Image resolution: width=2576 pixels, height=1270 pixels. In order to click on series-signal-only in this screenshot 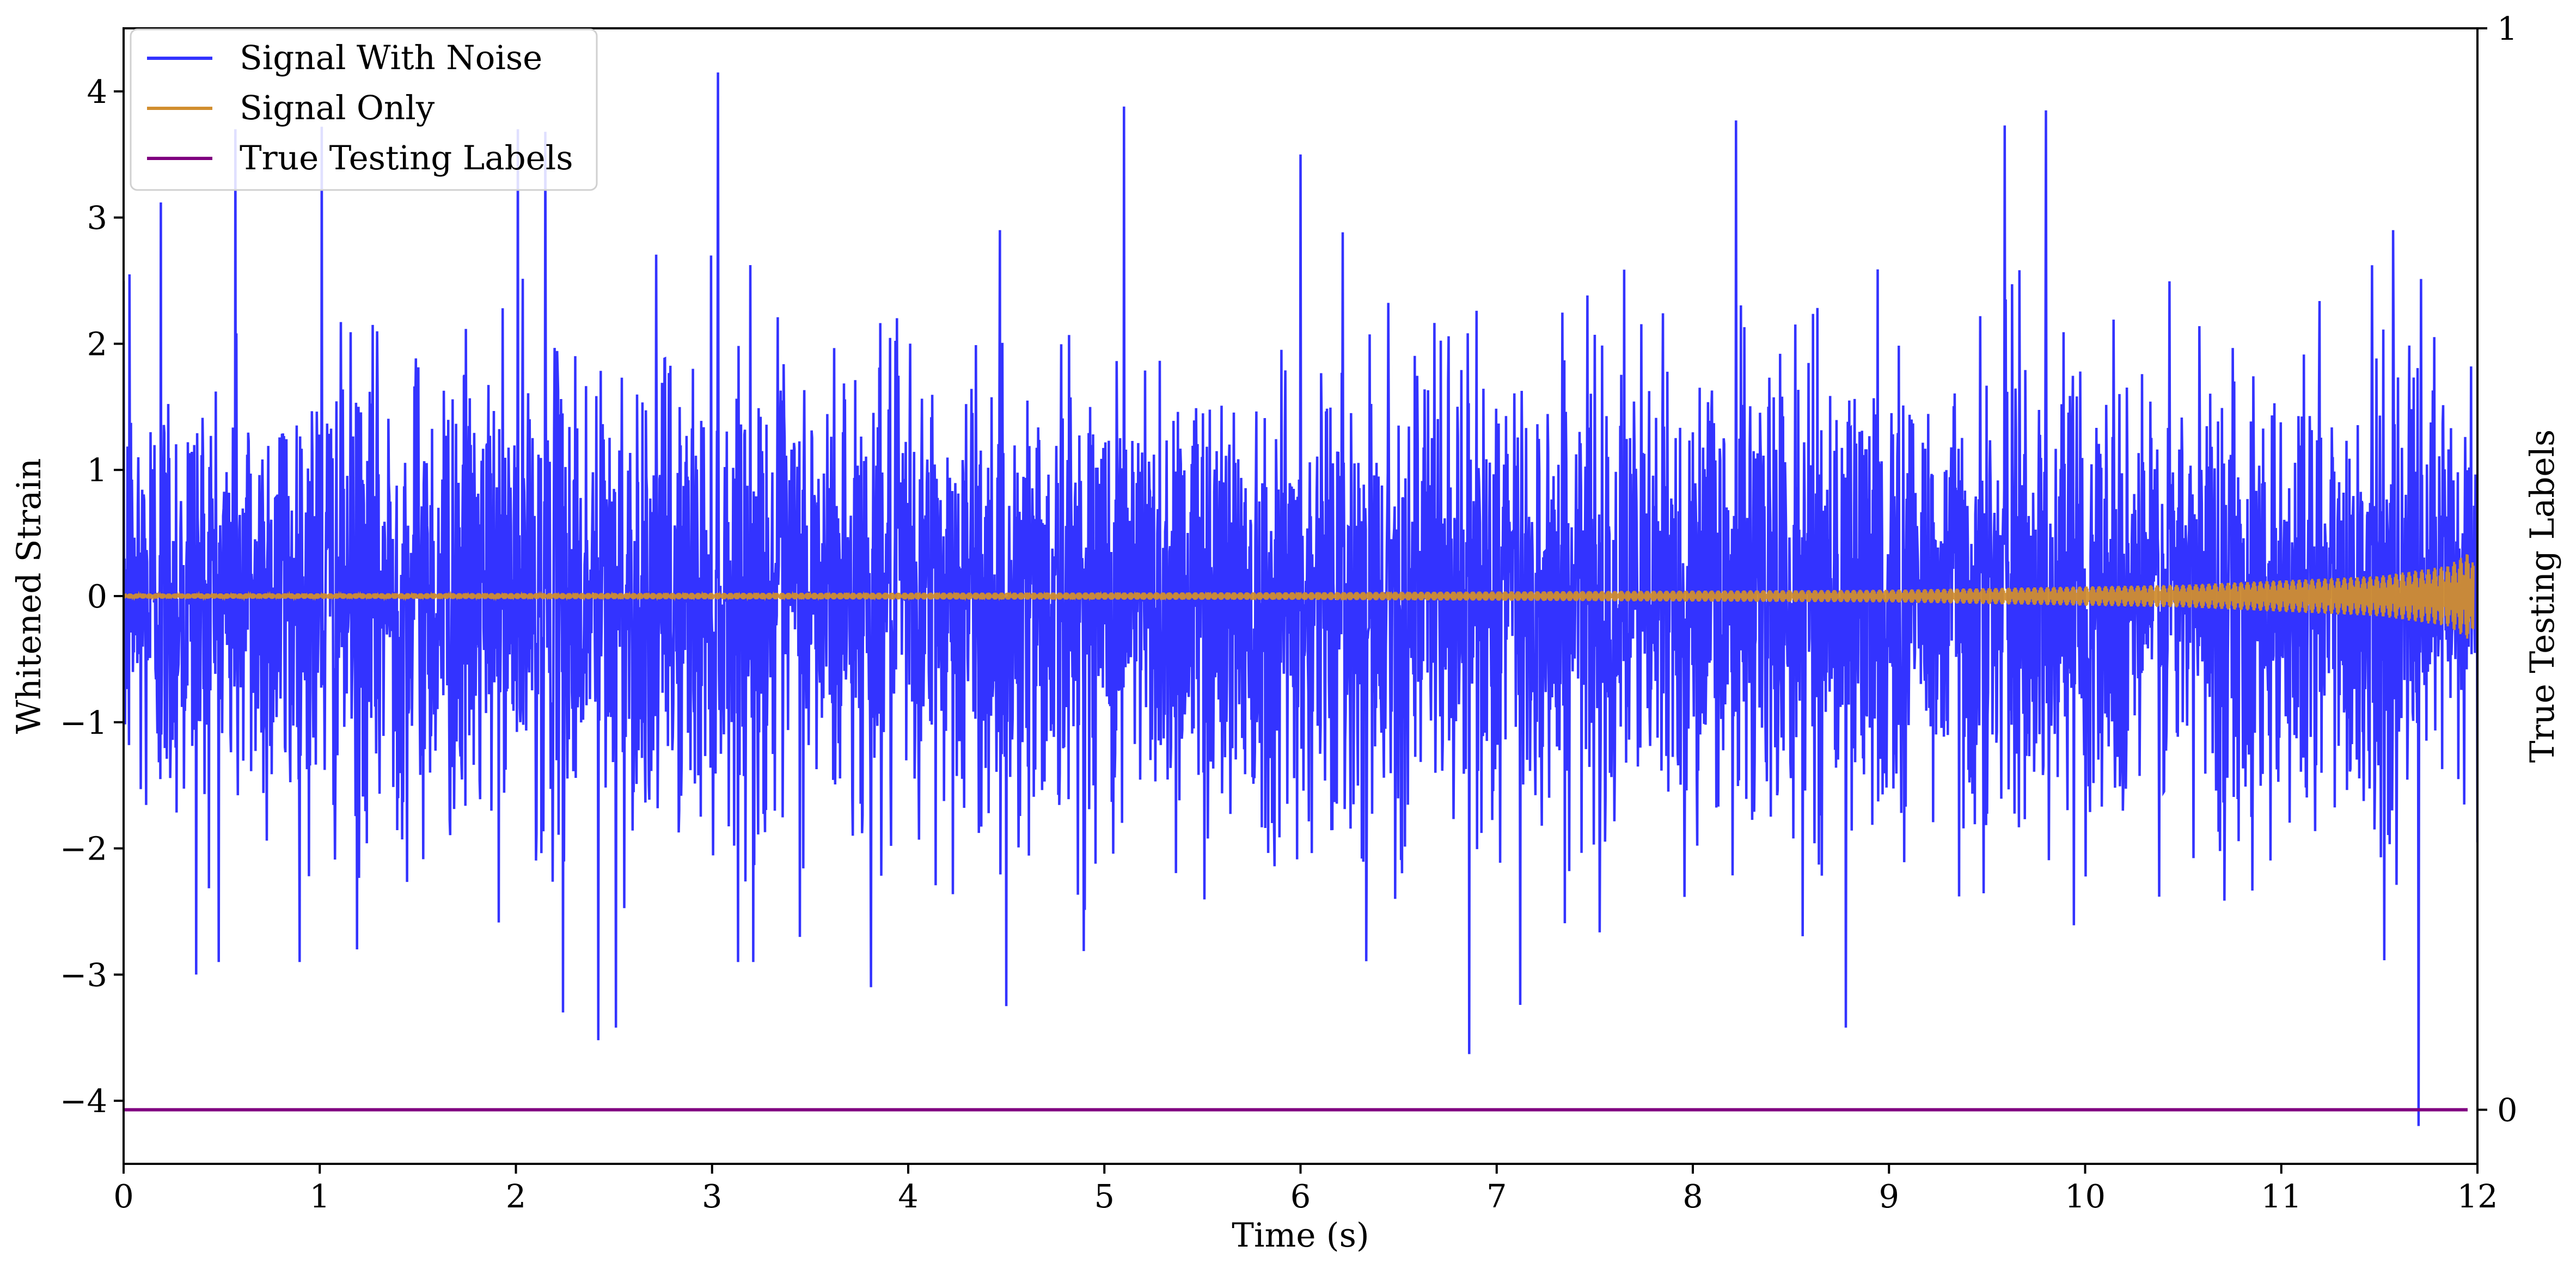, I will do `click(1299, 596)`.